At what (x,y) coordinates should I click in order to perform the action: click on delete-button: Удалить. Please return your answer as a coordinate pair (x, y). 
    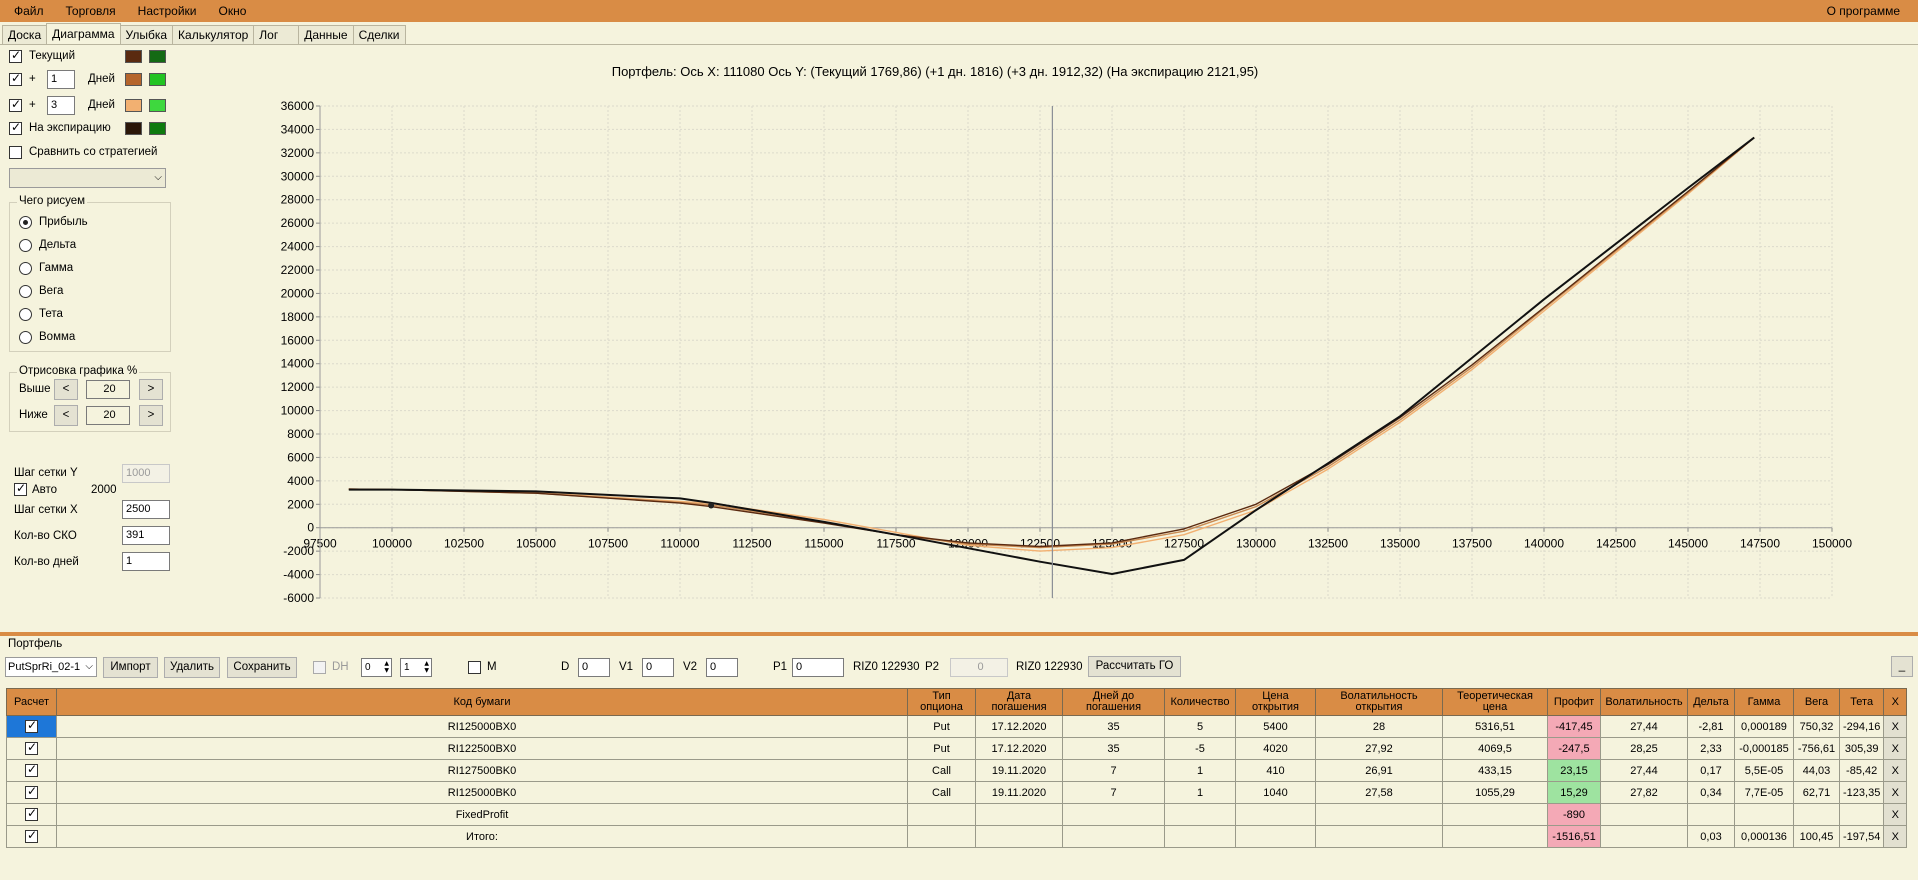
    Looking at the image, I should click on (192, 667).